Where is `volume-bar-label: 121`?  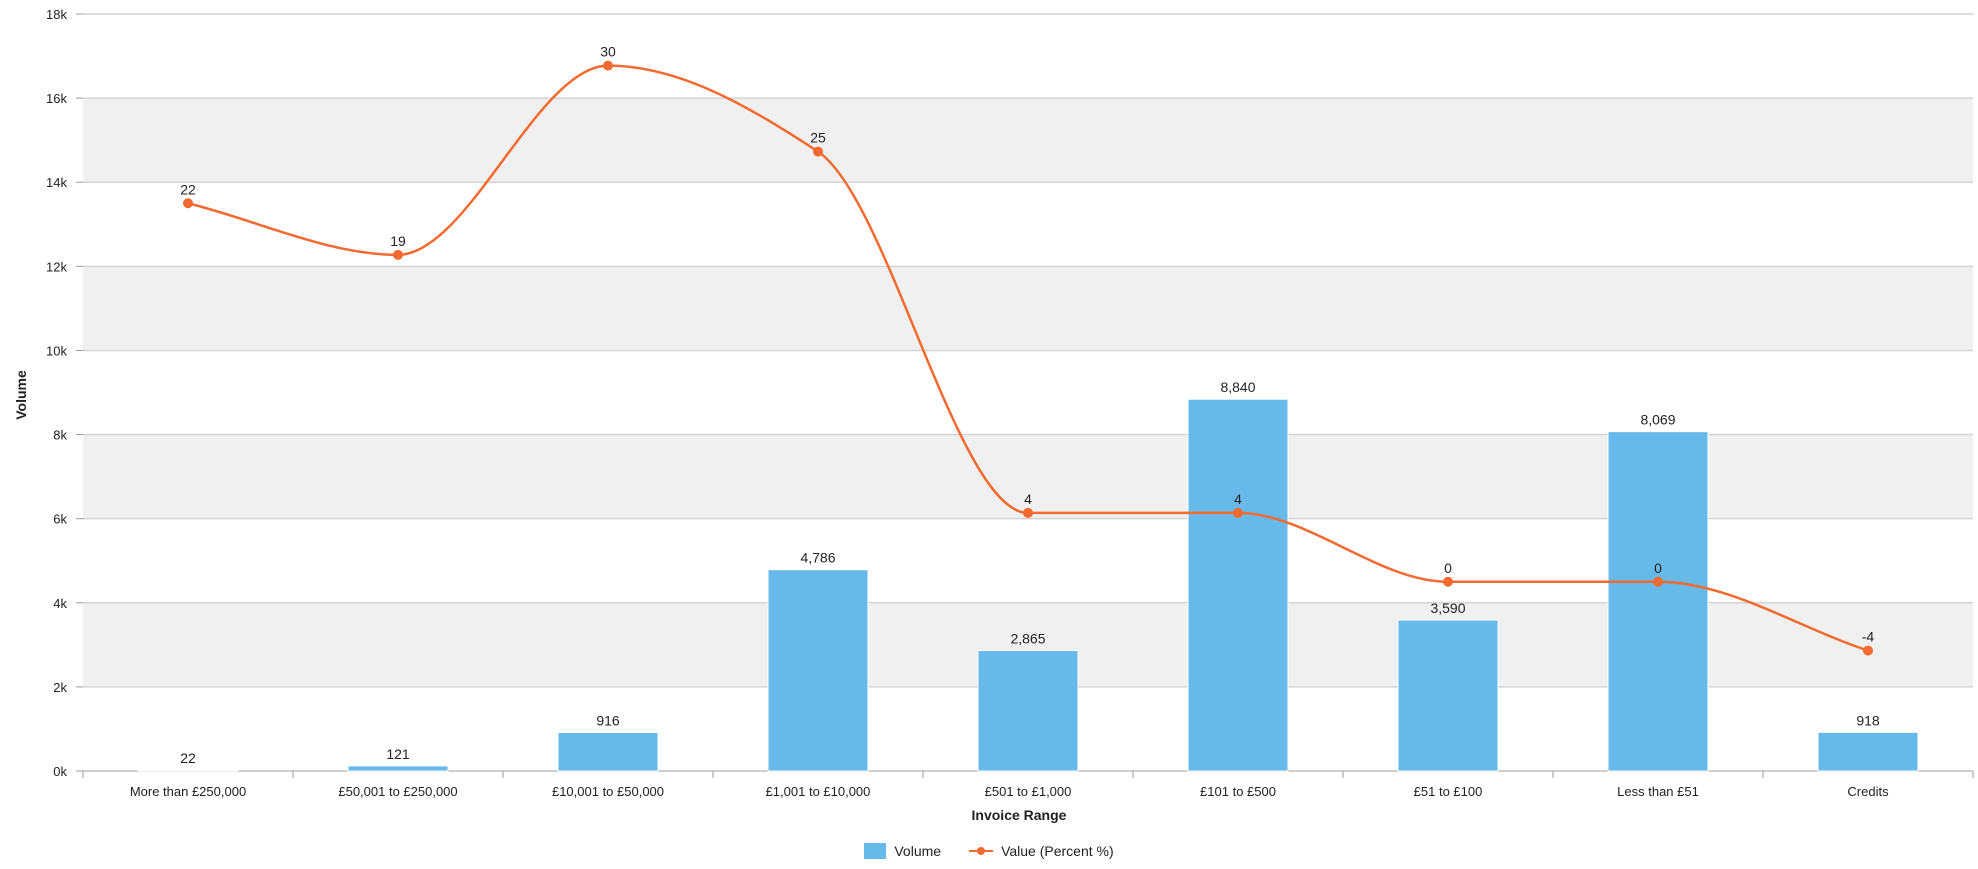
volume-bar-label: 121 is located at coordinates (398, 754).